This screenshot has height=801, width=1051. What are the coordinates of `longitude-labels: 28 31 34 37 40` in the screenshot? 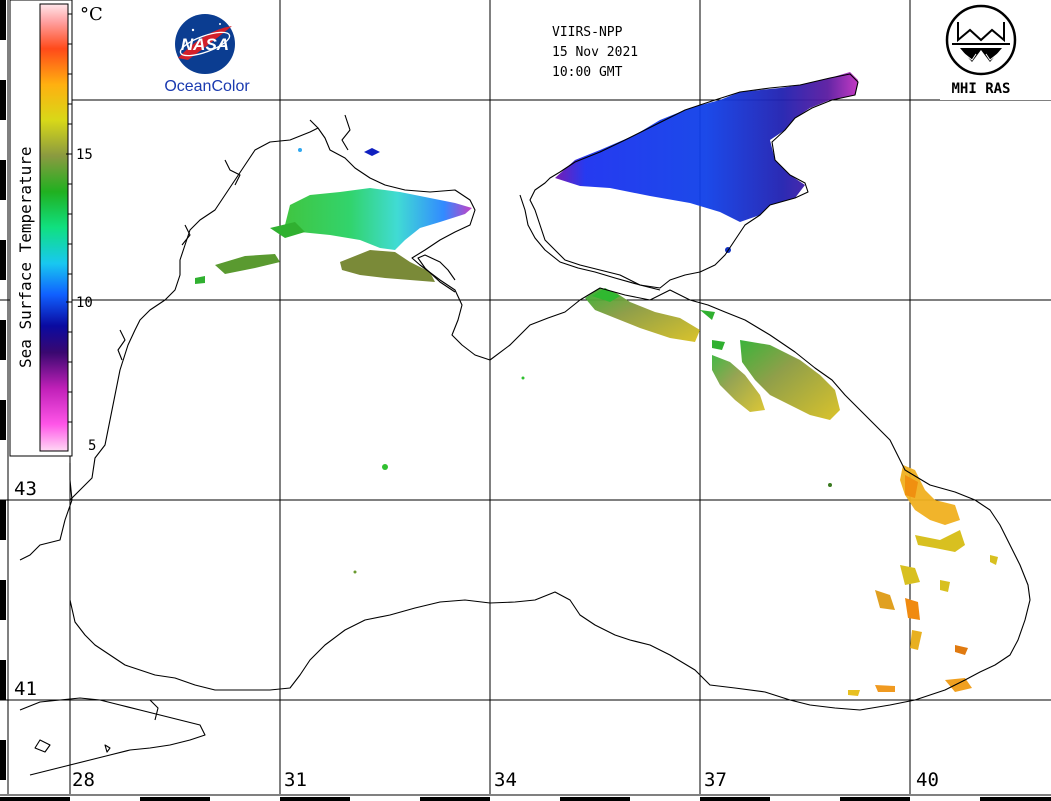 It's located at (505, 780).